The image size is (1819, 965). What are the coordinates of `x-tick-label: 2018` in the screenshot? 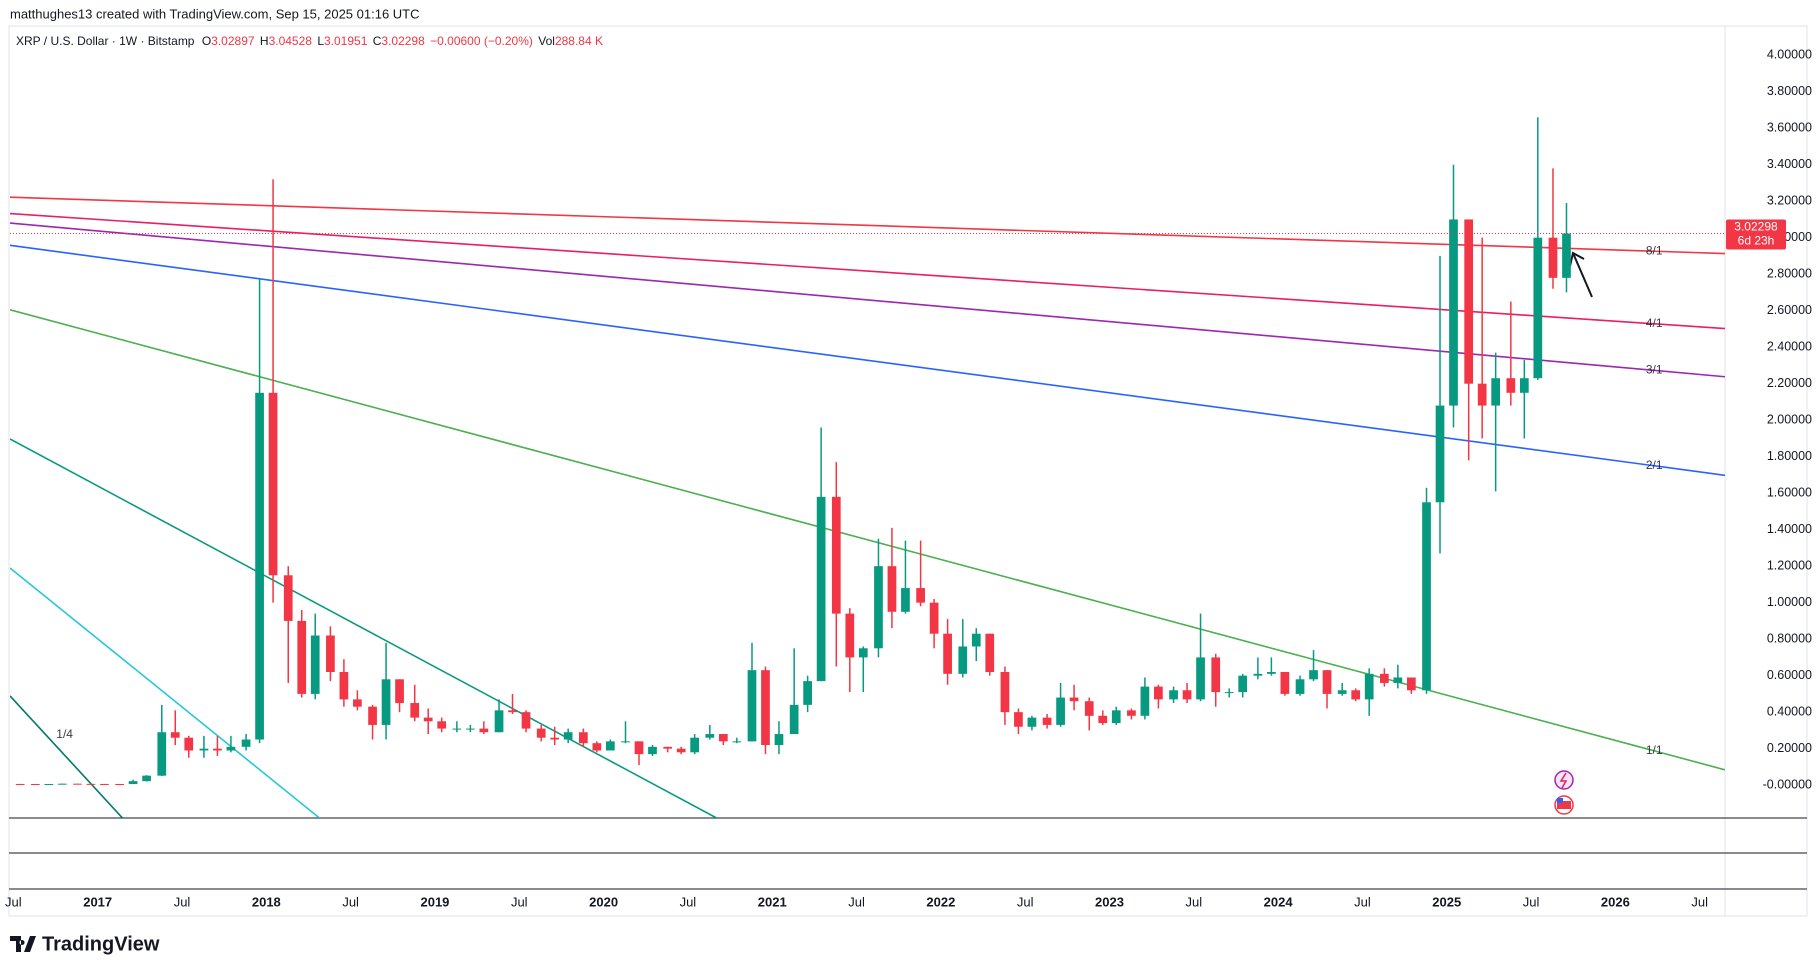 It's located at (266, 901).